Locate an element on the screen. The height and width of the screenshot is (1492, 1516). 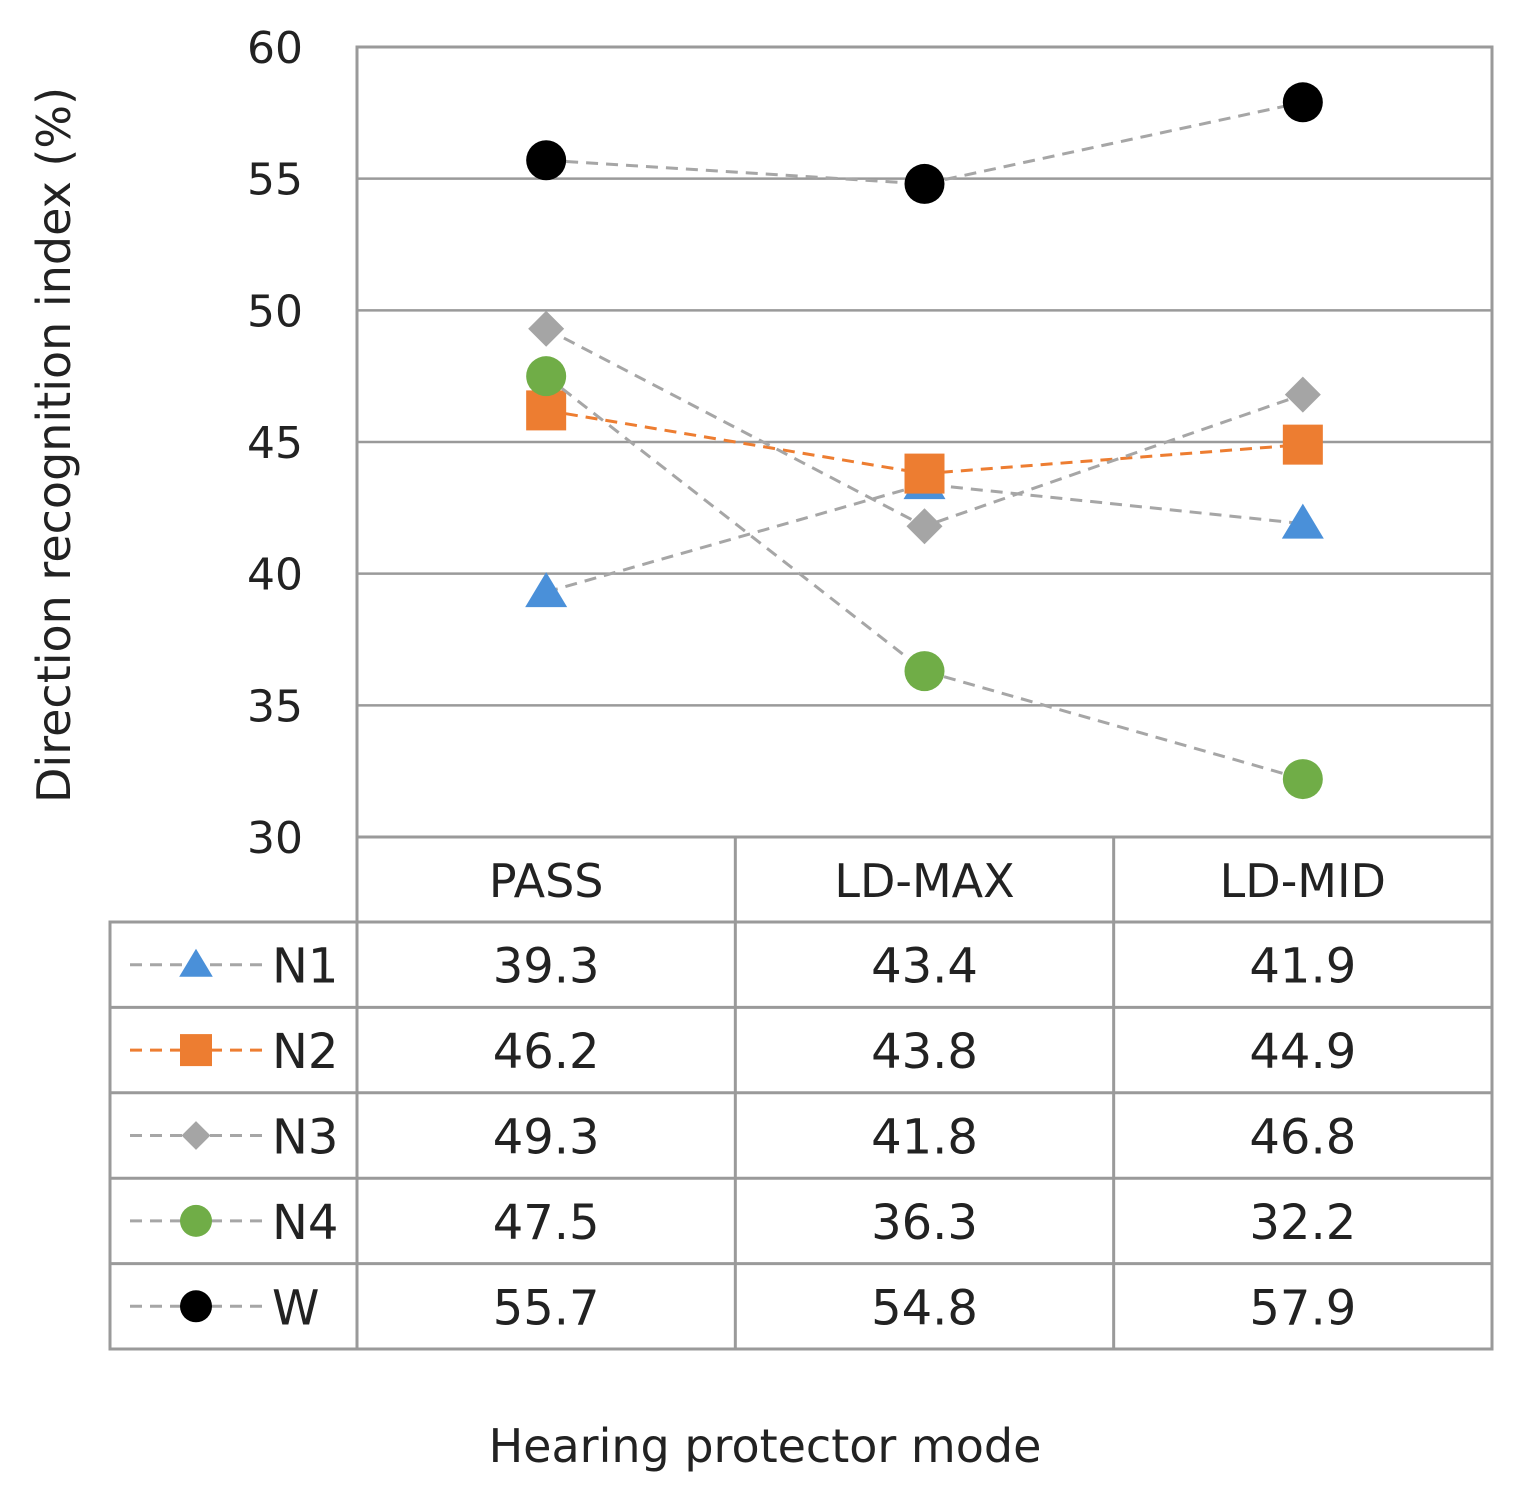
table-cell-value: 47.5 is located at coordinates (546, 1223).